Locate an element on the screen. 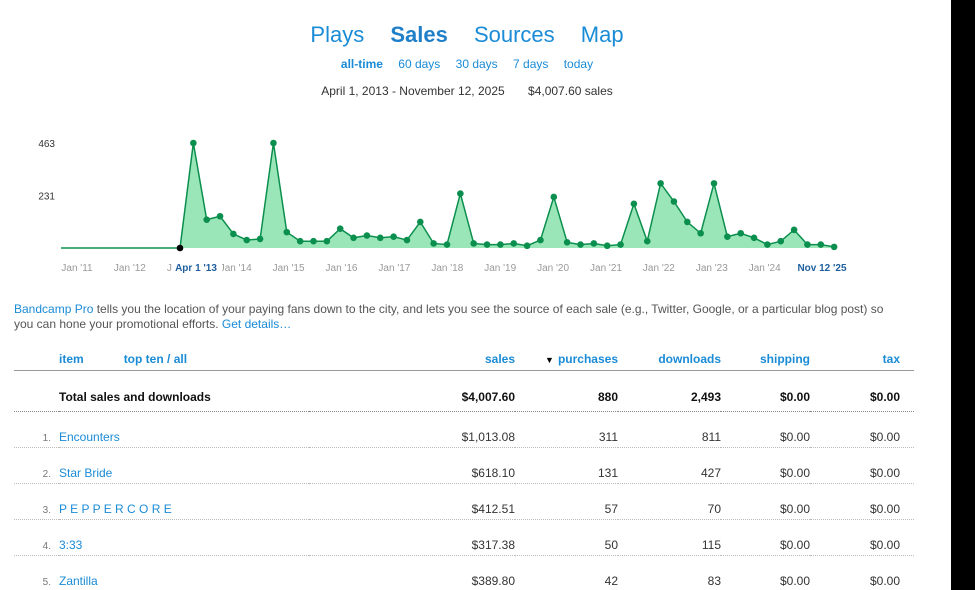 The width and height of the screenshot is (975, 590). row-downloads: 427 is located at coordinates (669, 465).